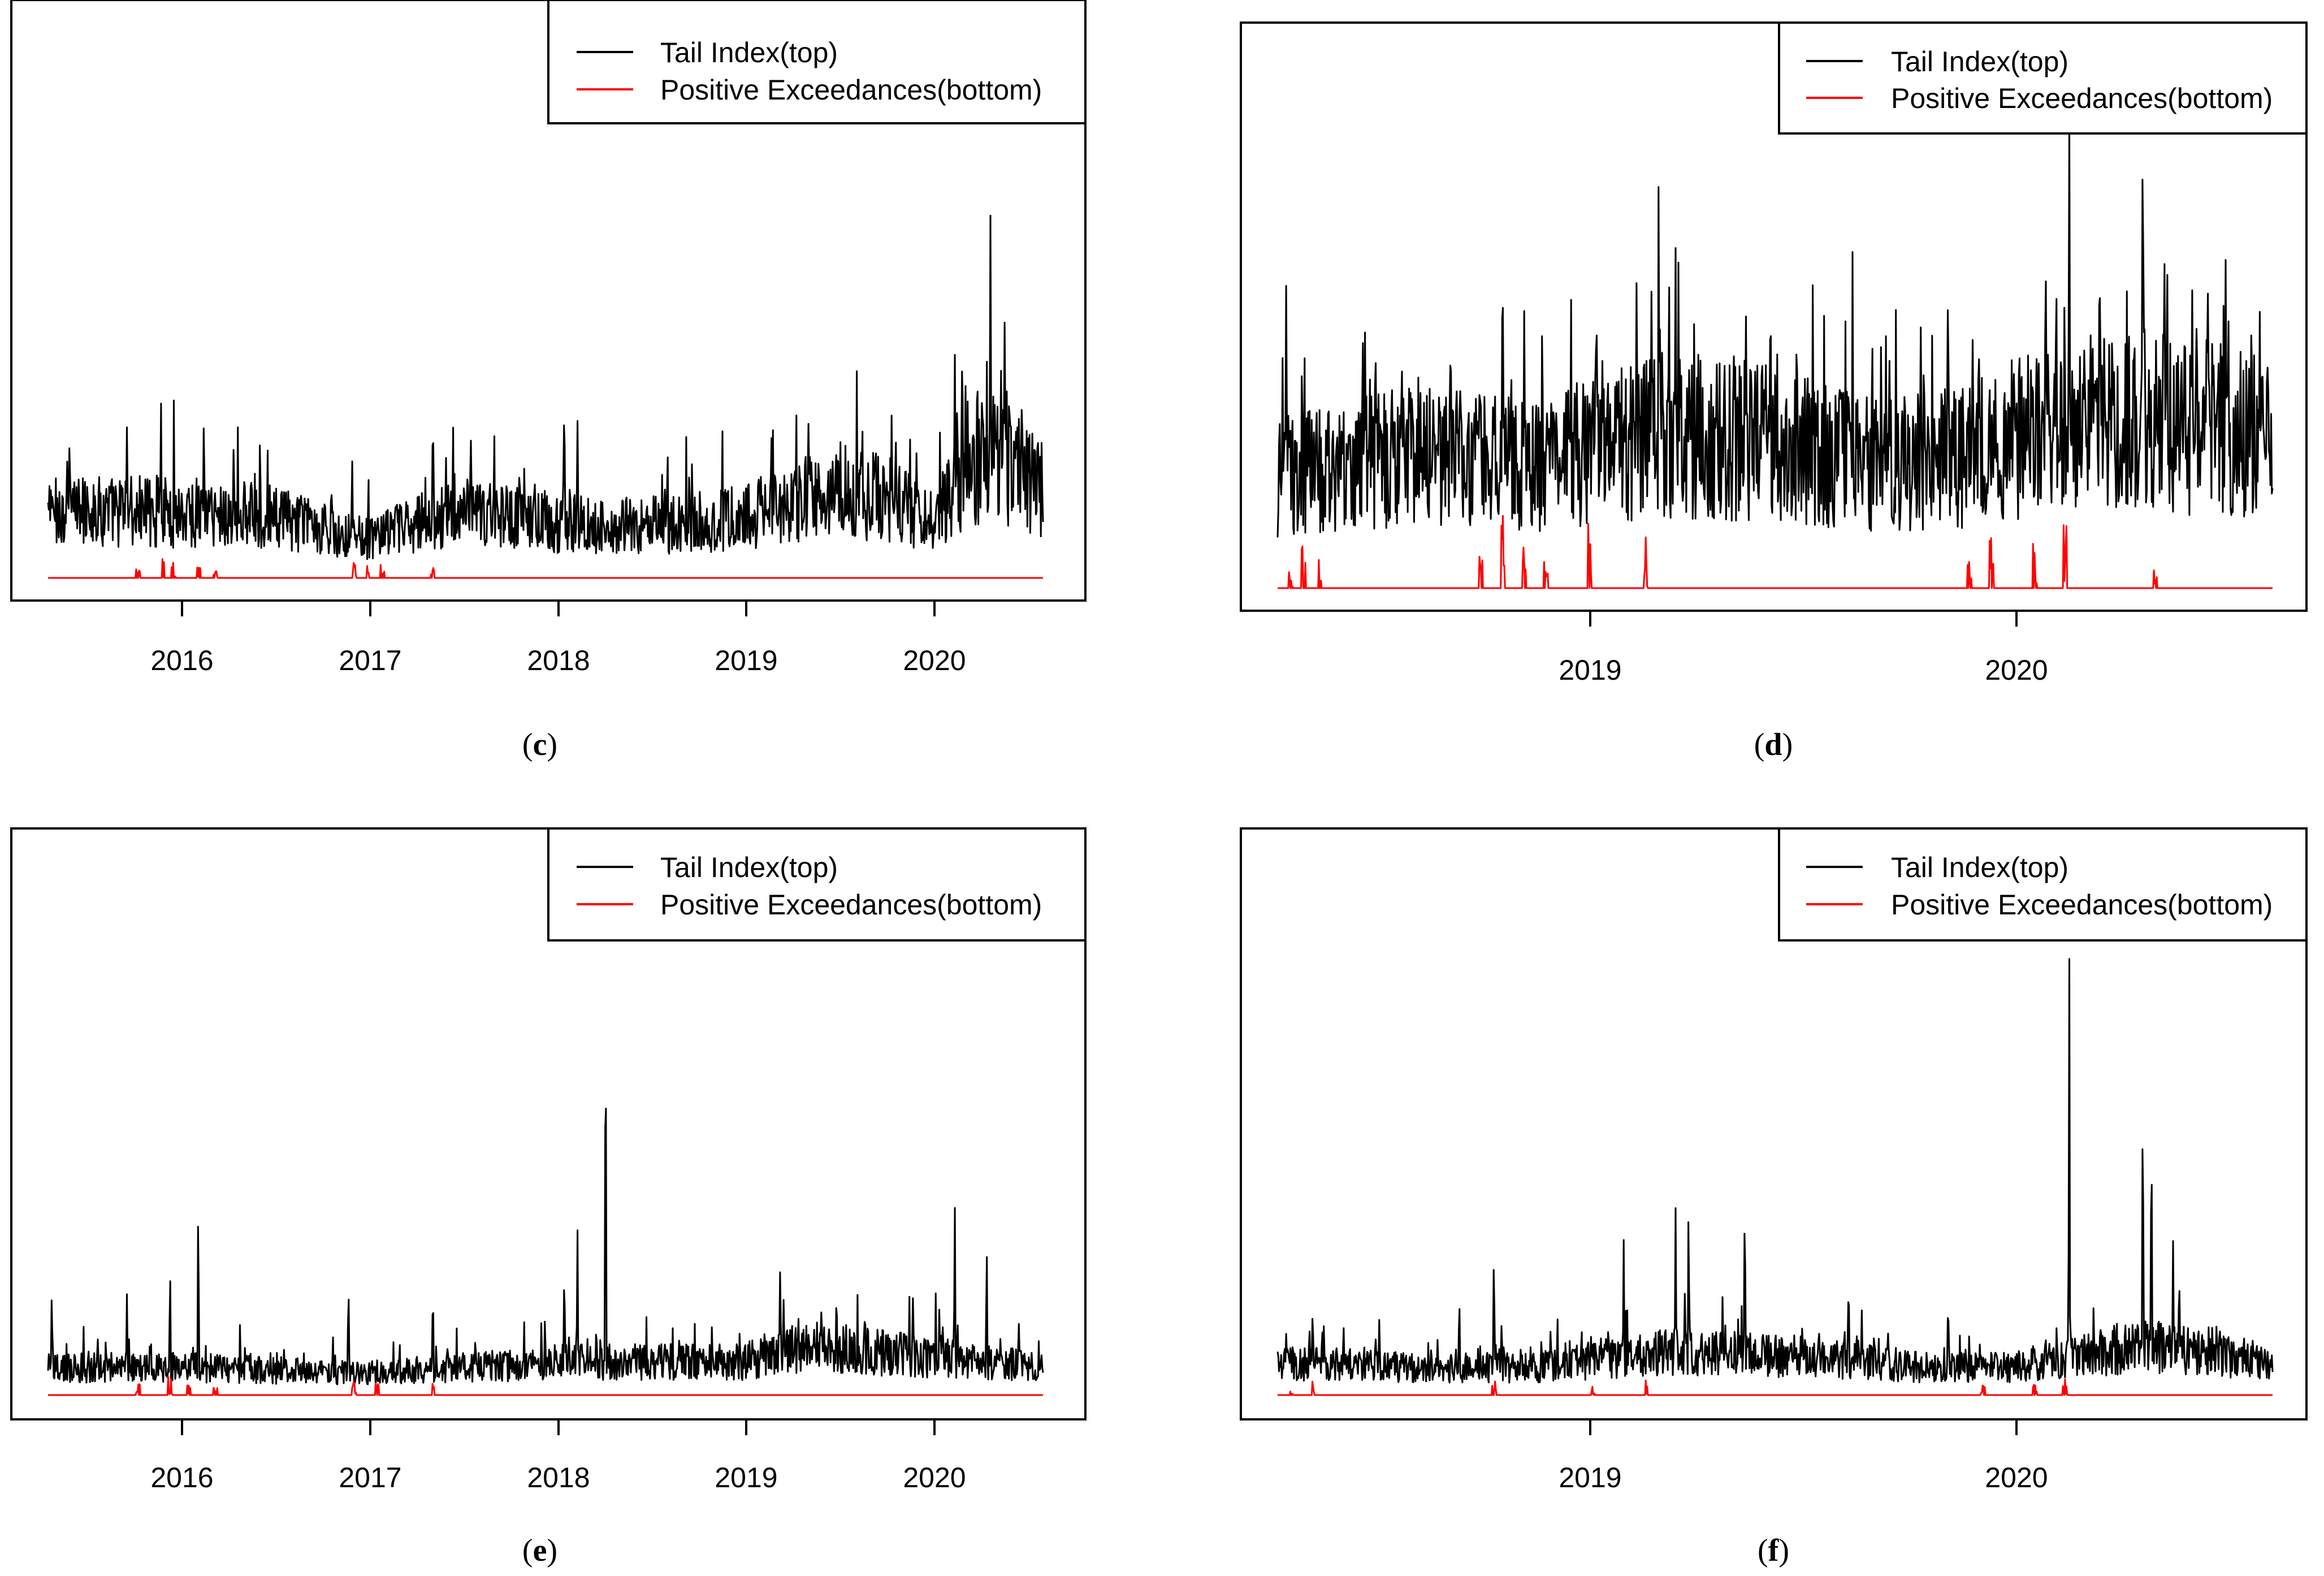 The width and height of the screenshot is (2324, 1576). Describe the element at coordinates (539, 744) in the screenshot. I see `panel-caption: (c)` at that location.